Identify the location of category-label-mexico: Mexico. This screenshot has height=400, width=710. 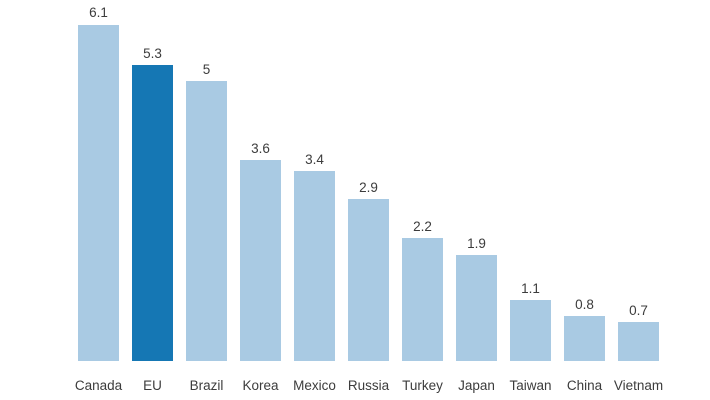
(314, 386).